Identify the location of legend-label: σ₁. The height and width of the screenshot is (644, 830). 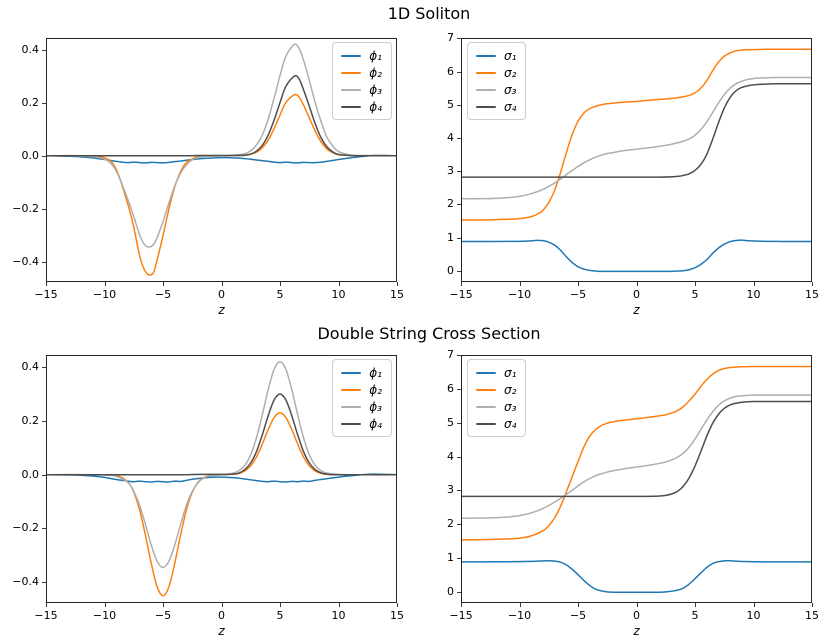
(510, 372).